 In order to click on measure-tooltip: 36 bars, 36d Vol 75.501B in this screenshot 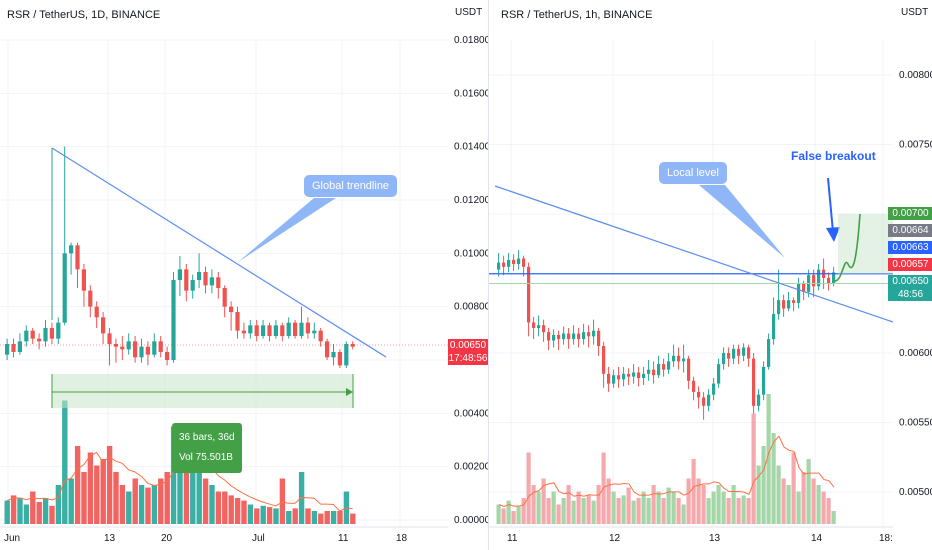, I will do `click(207, 448)`.